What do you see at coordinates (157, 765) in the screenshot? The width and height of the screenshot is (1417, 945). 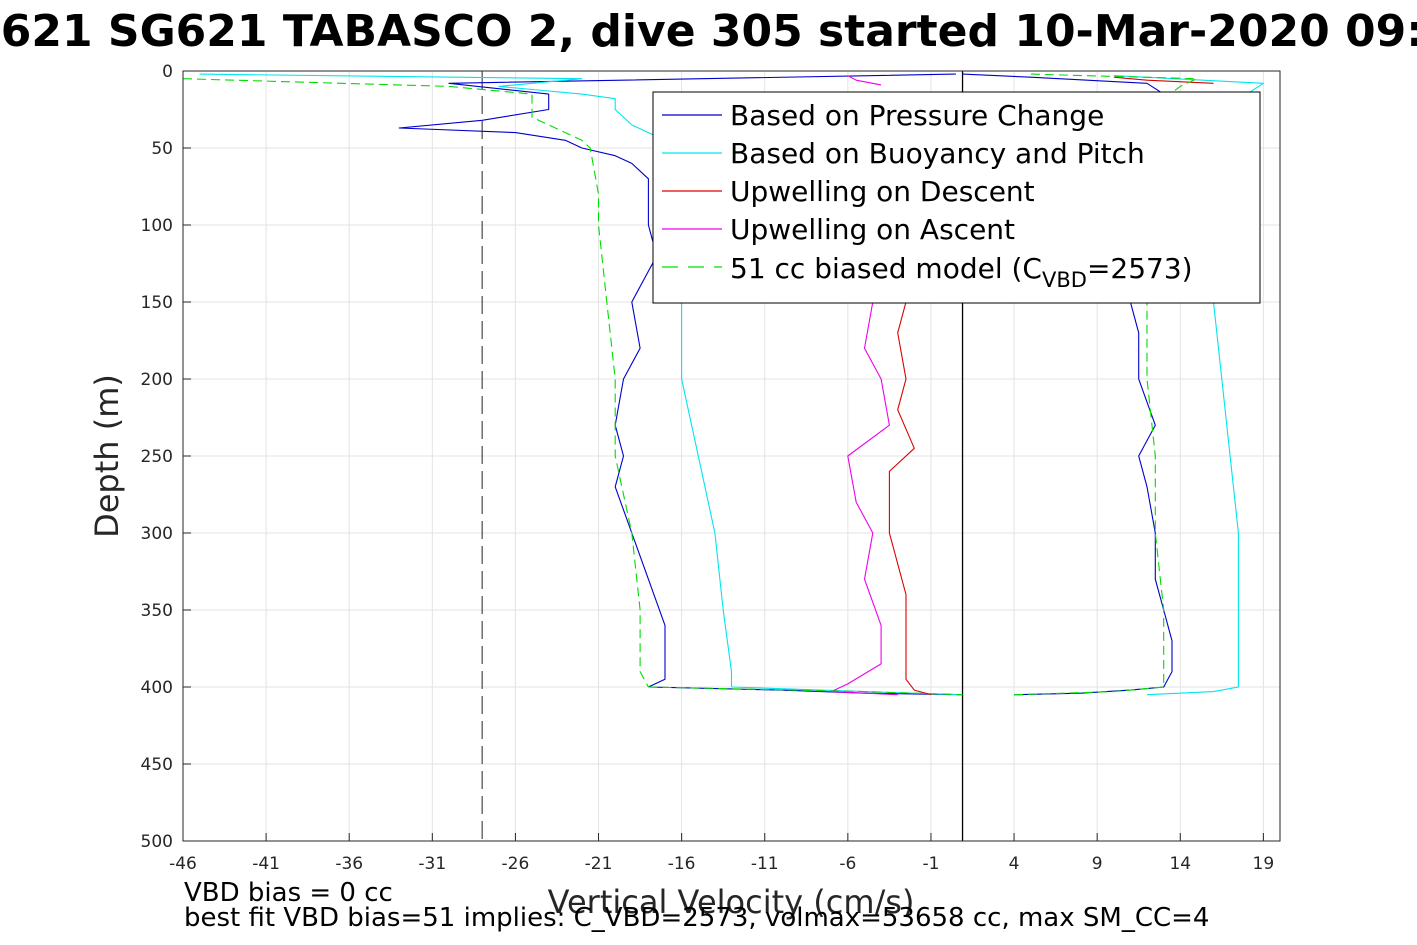 I see `y-tick-label: 450` at bounding box center [157, 765].